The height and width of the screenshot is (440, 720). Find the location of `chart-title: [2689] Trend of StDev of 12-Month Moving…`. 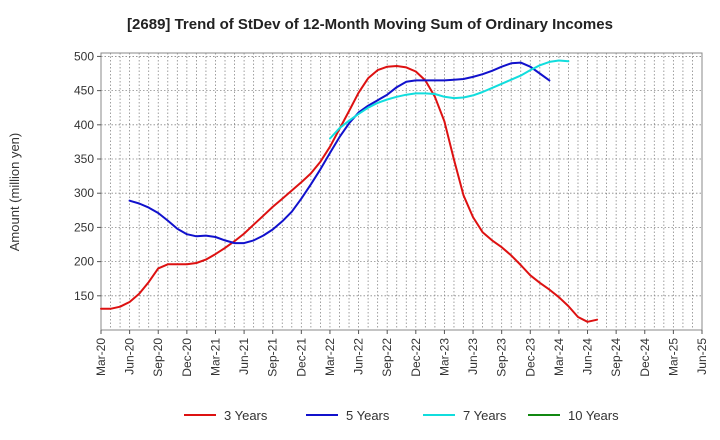

chart-title: [2689] Trend of StDev of 12-Month Moving… is located at coordinates (370, 24).